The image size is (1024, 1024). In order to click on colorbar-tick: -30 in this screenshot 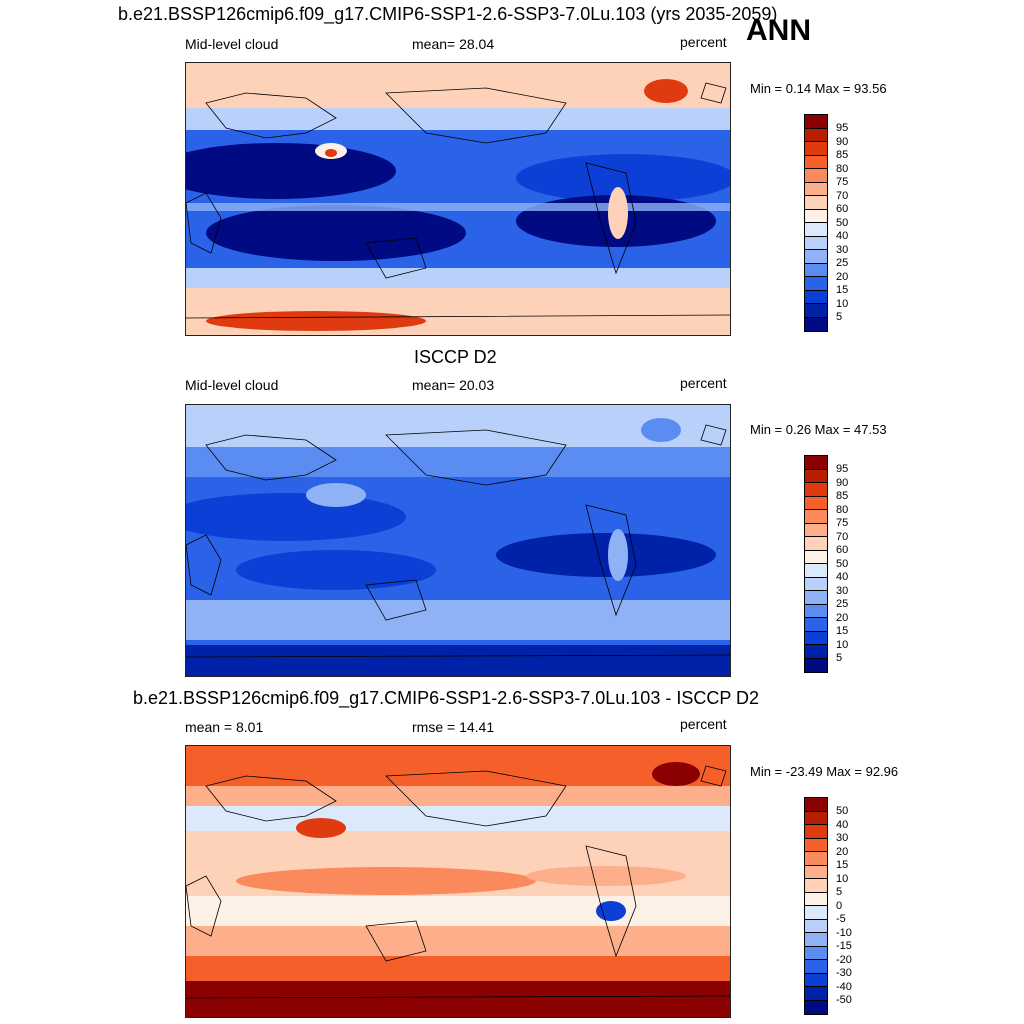, I will do `click(844, 973)`.